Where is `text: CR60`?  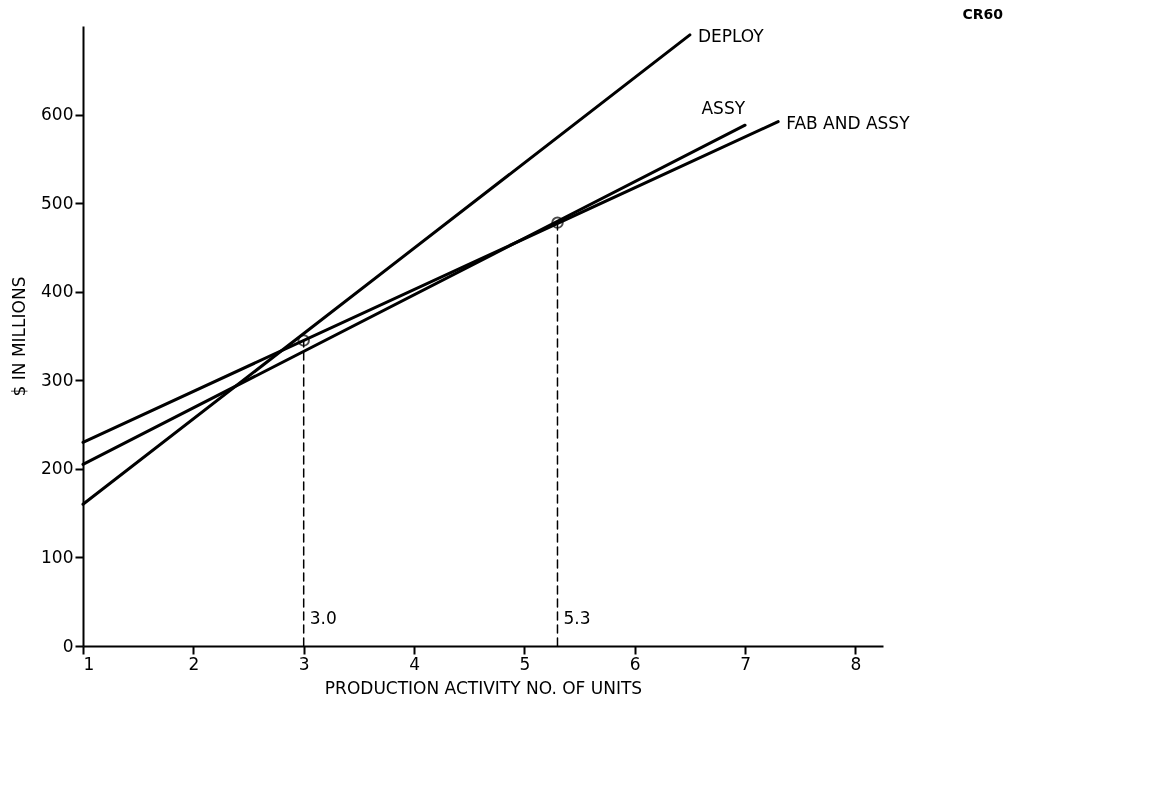 text: CR60 is located at coordinates (983, 14).